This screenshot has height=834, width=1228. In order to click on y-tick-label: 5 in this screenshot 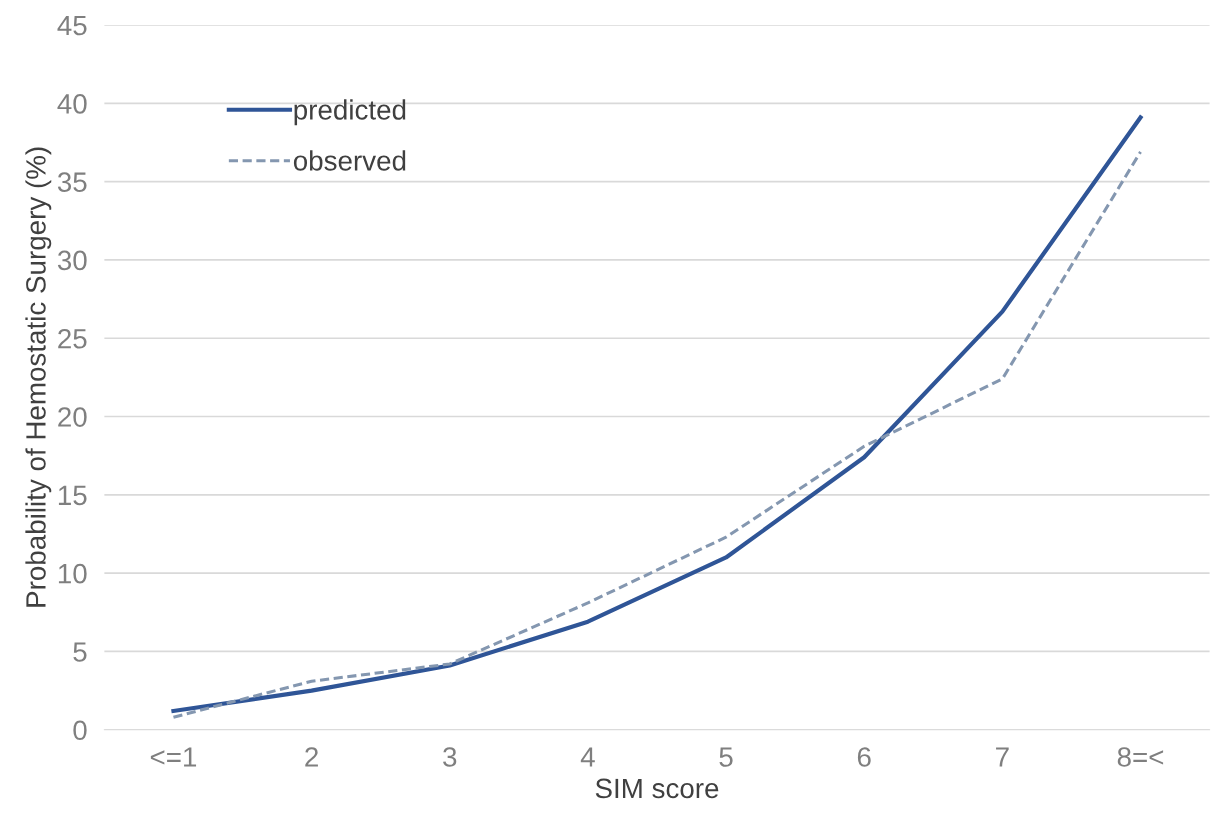, I will do `click(80, 652)`.